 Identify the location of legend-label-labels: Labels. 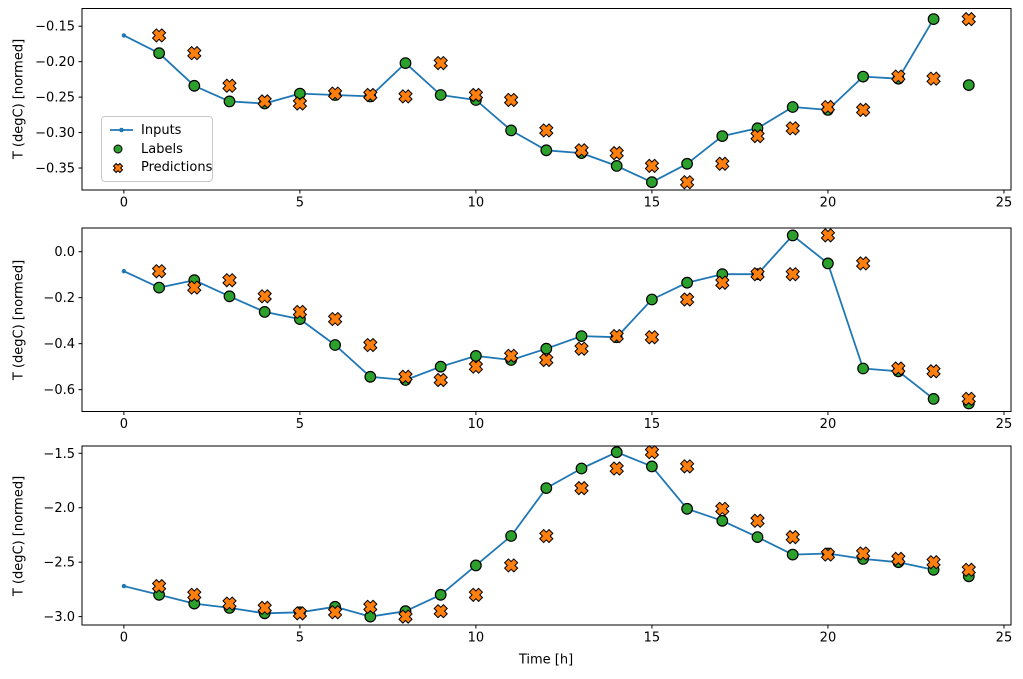
(162, 149).